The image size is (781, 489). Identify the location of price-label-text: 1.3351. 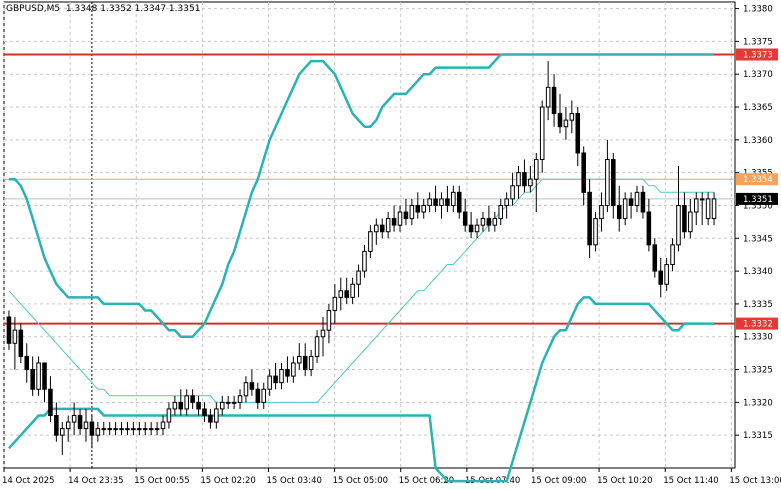
(758, 200).